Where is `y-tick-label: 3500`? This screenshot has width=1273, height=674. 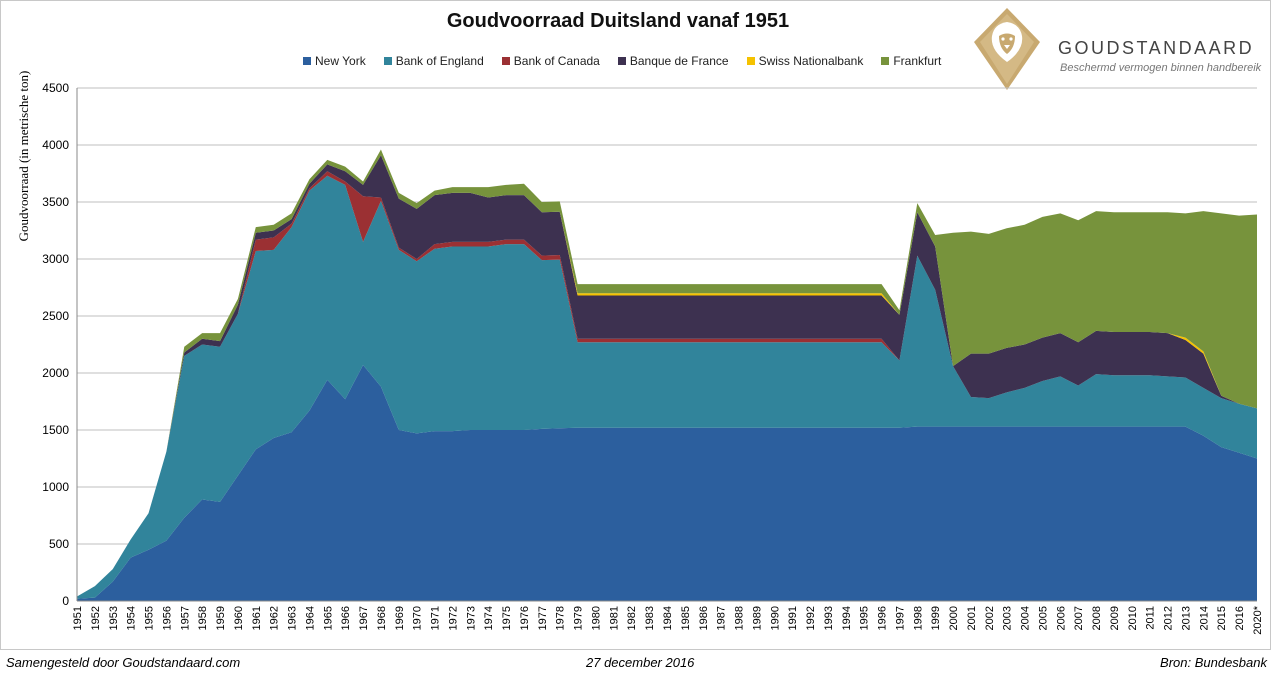 y-tick-label: 3500 is located at coordinates (55, 202).